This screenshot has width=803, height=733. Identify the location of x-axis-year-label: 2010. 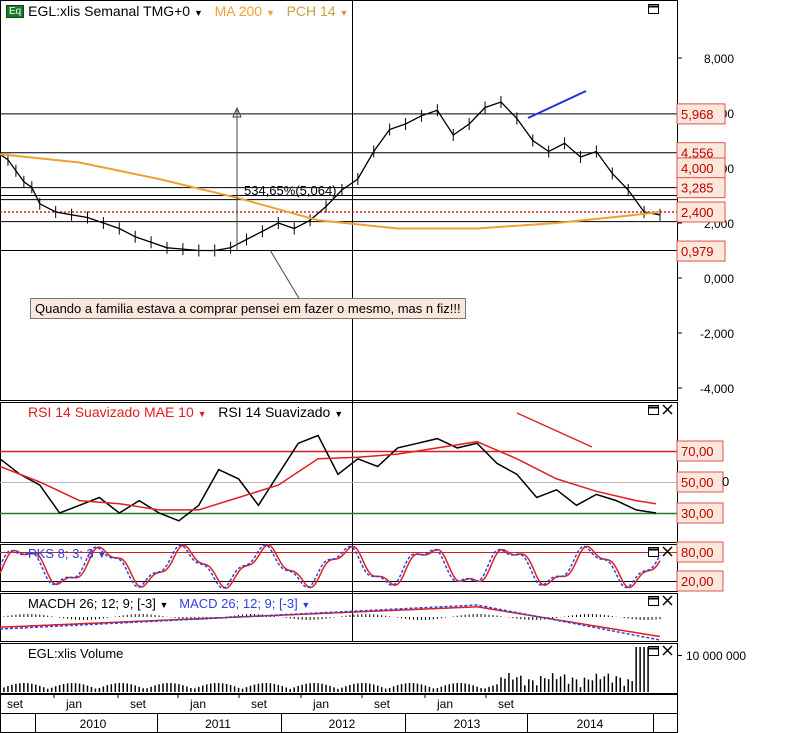
(93, 724).